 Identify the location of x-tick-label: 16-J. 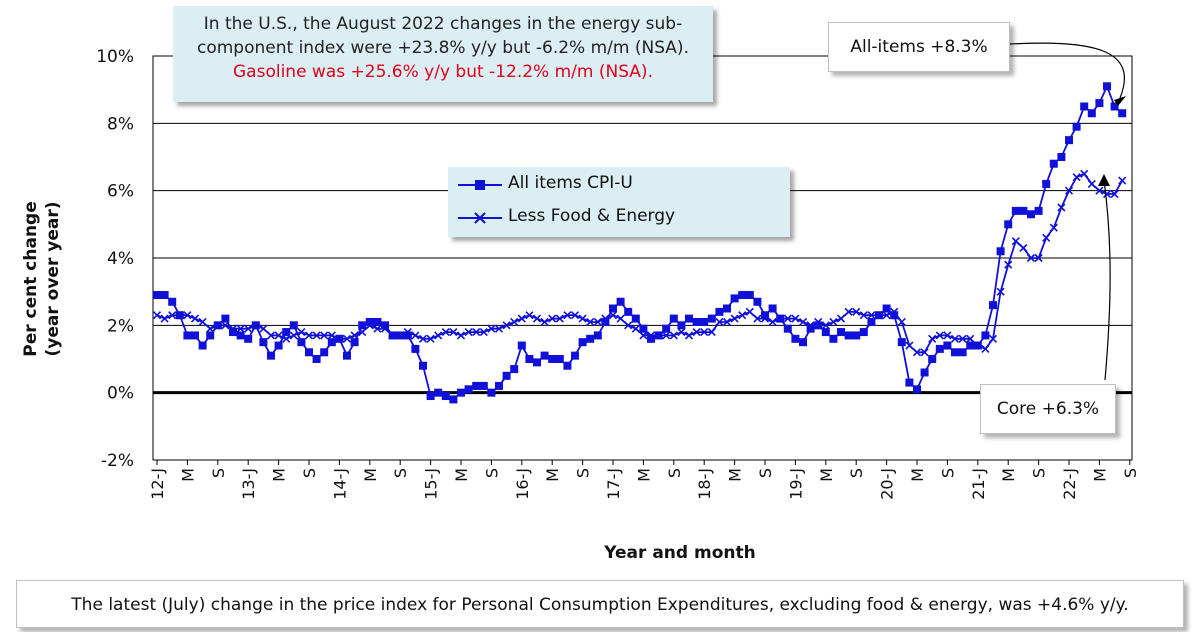
(522, 484).